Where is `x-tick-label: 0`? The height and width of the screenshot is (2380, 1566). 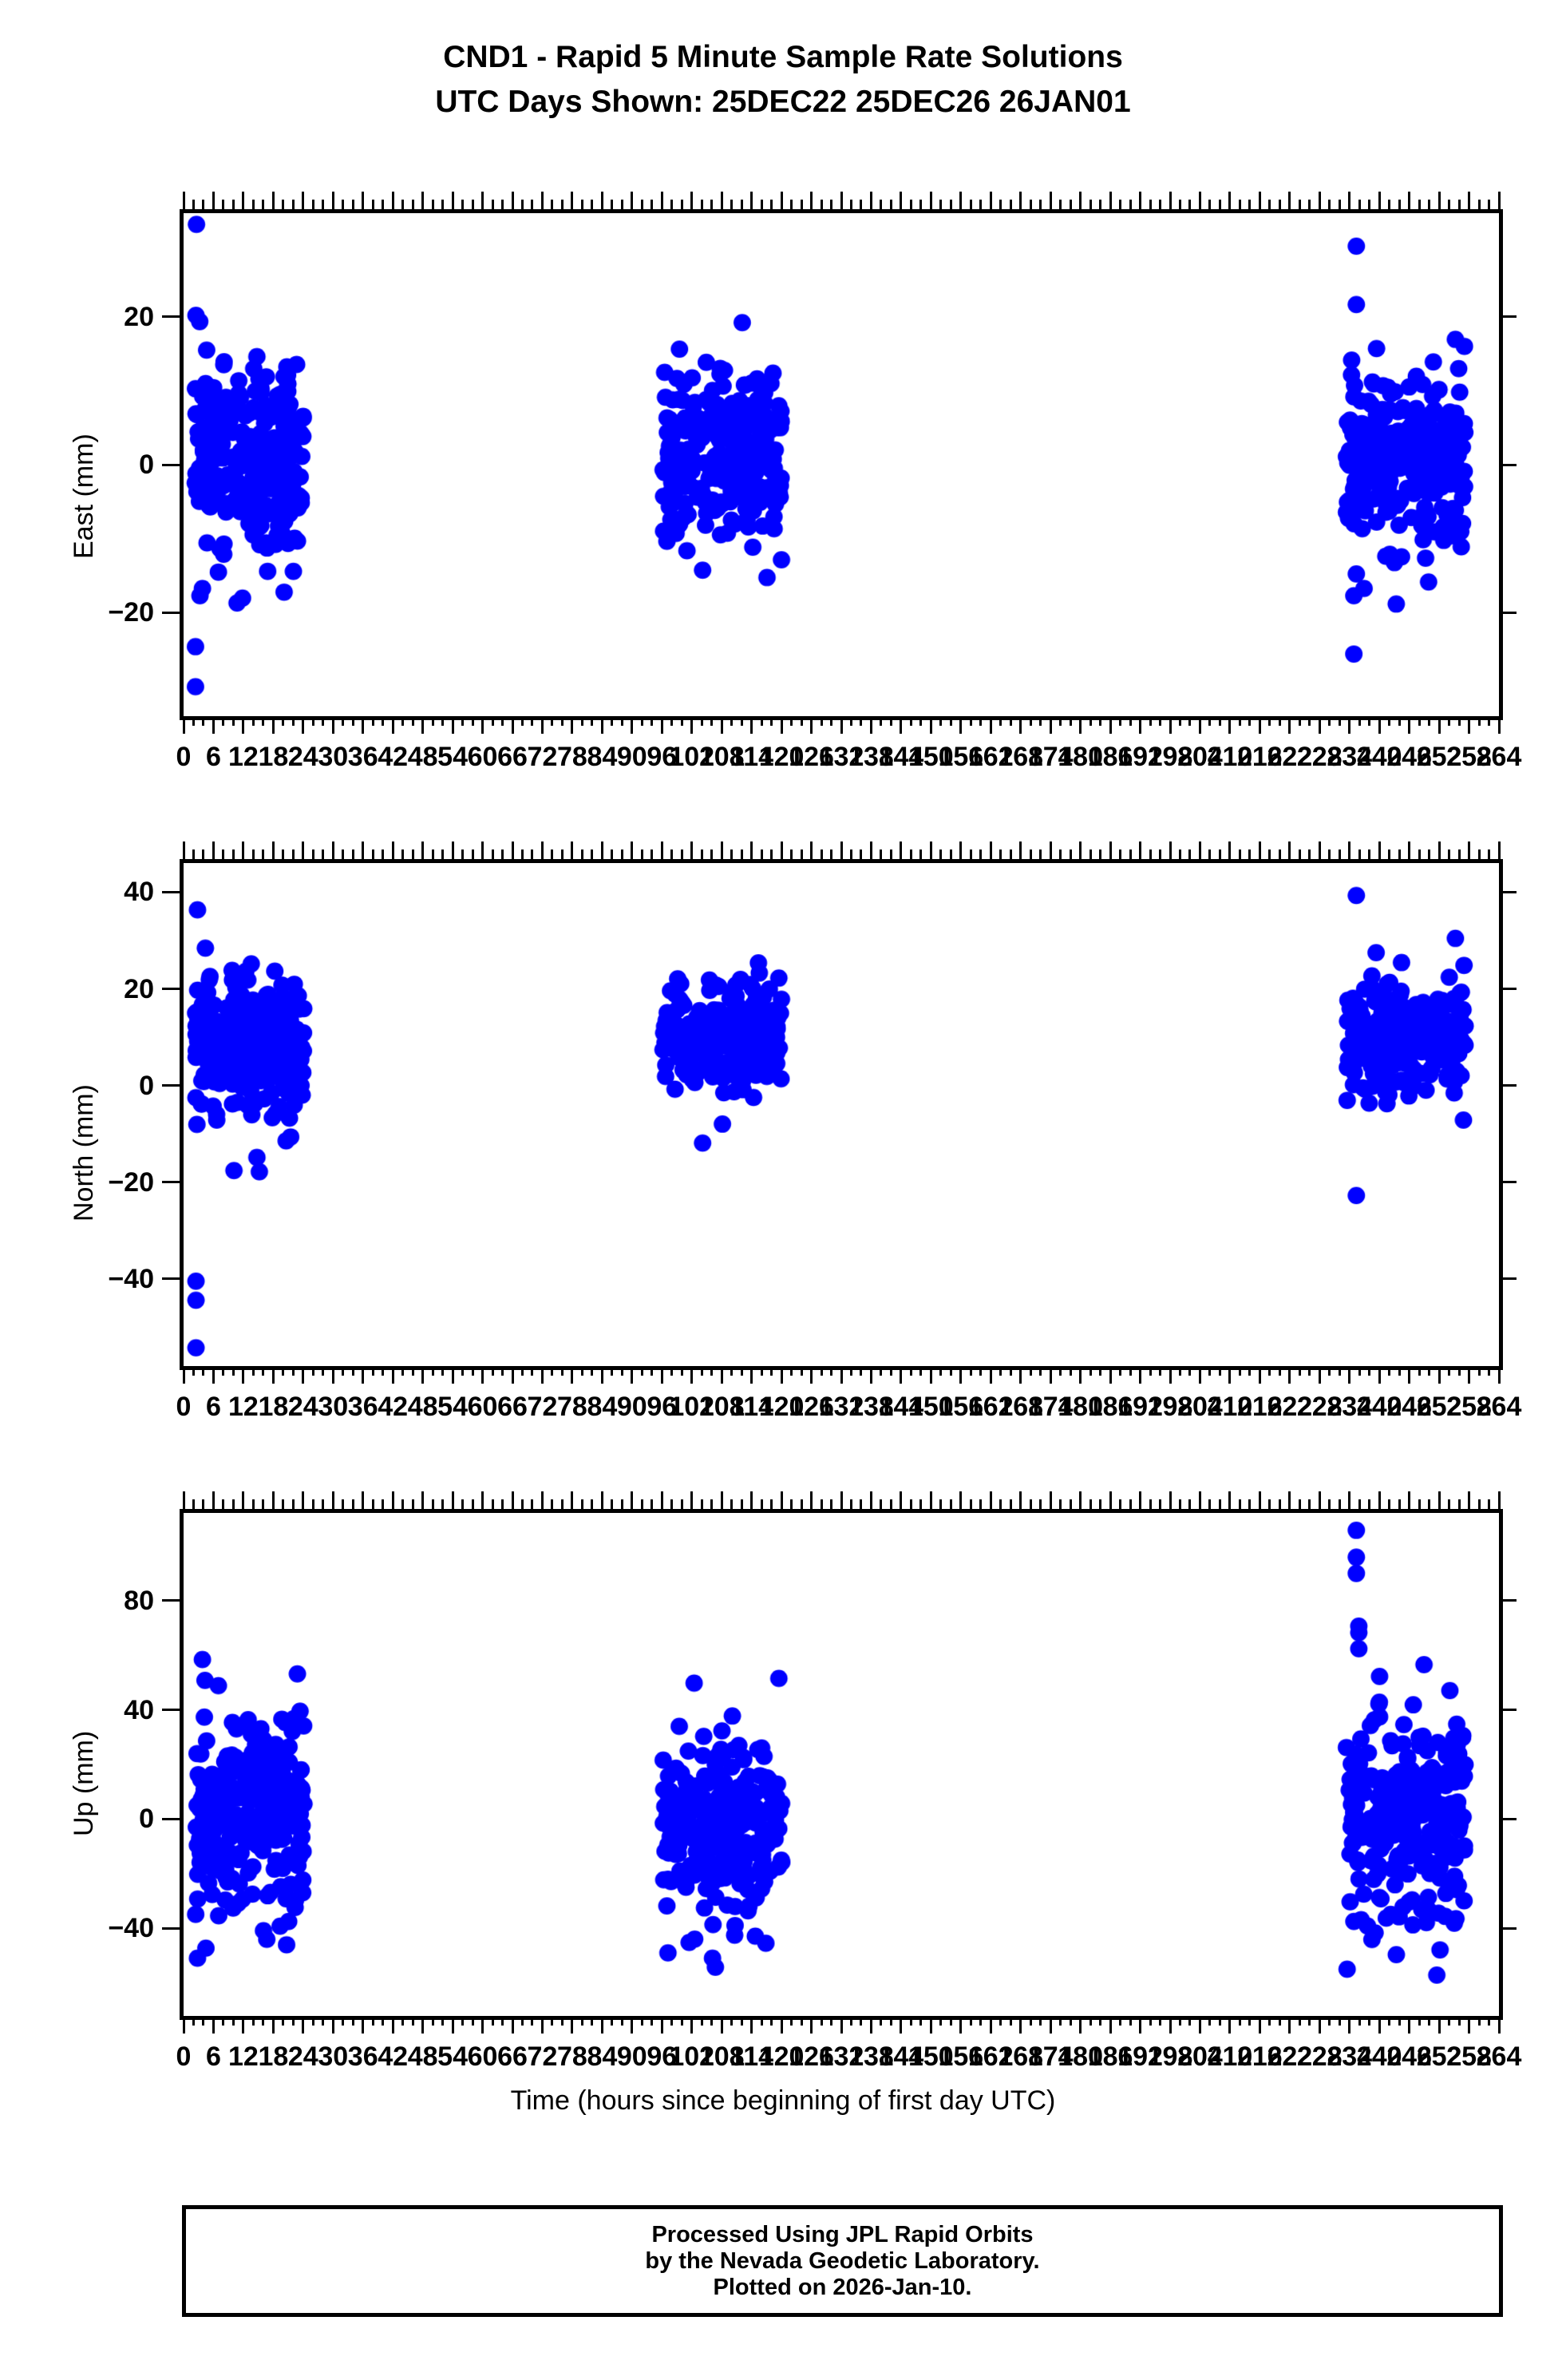
x-tick-label: 0 is located at coordinates (184, 757).